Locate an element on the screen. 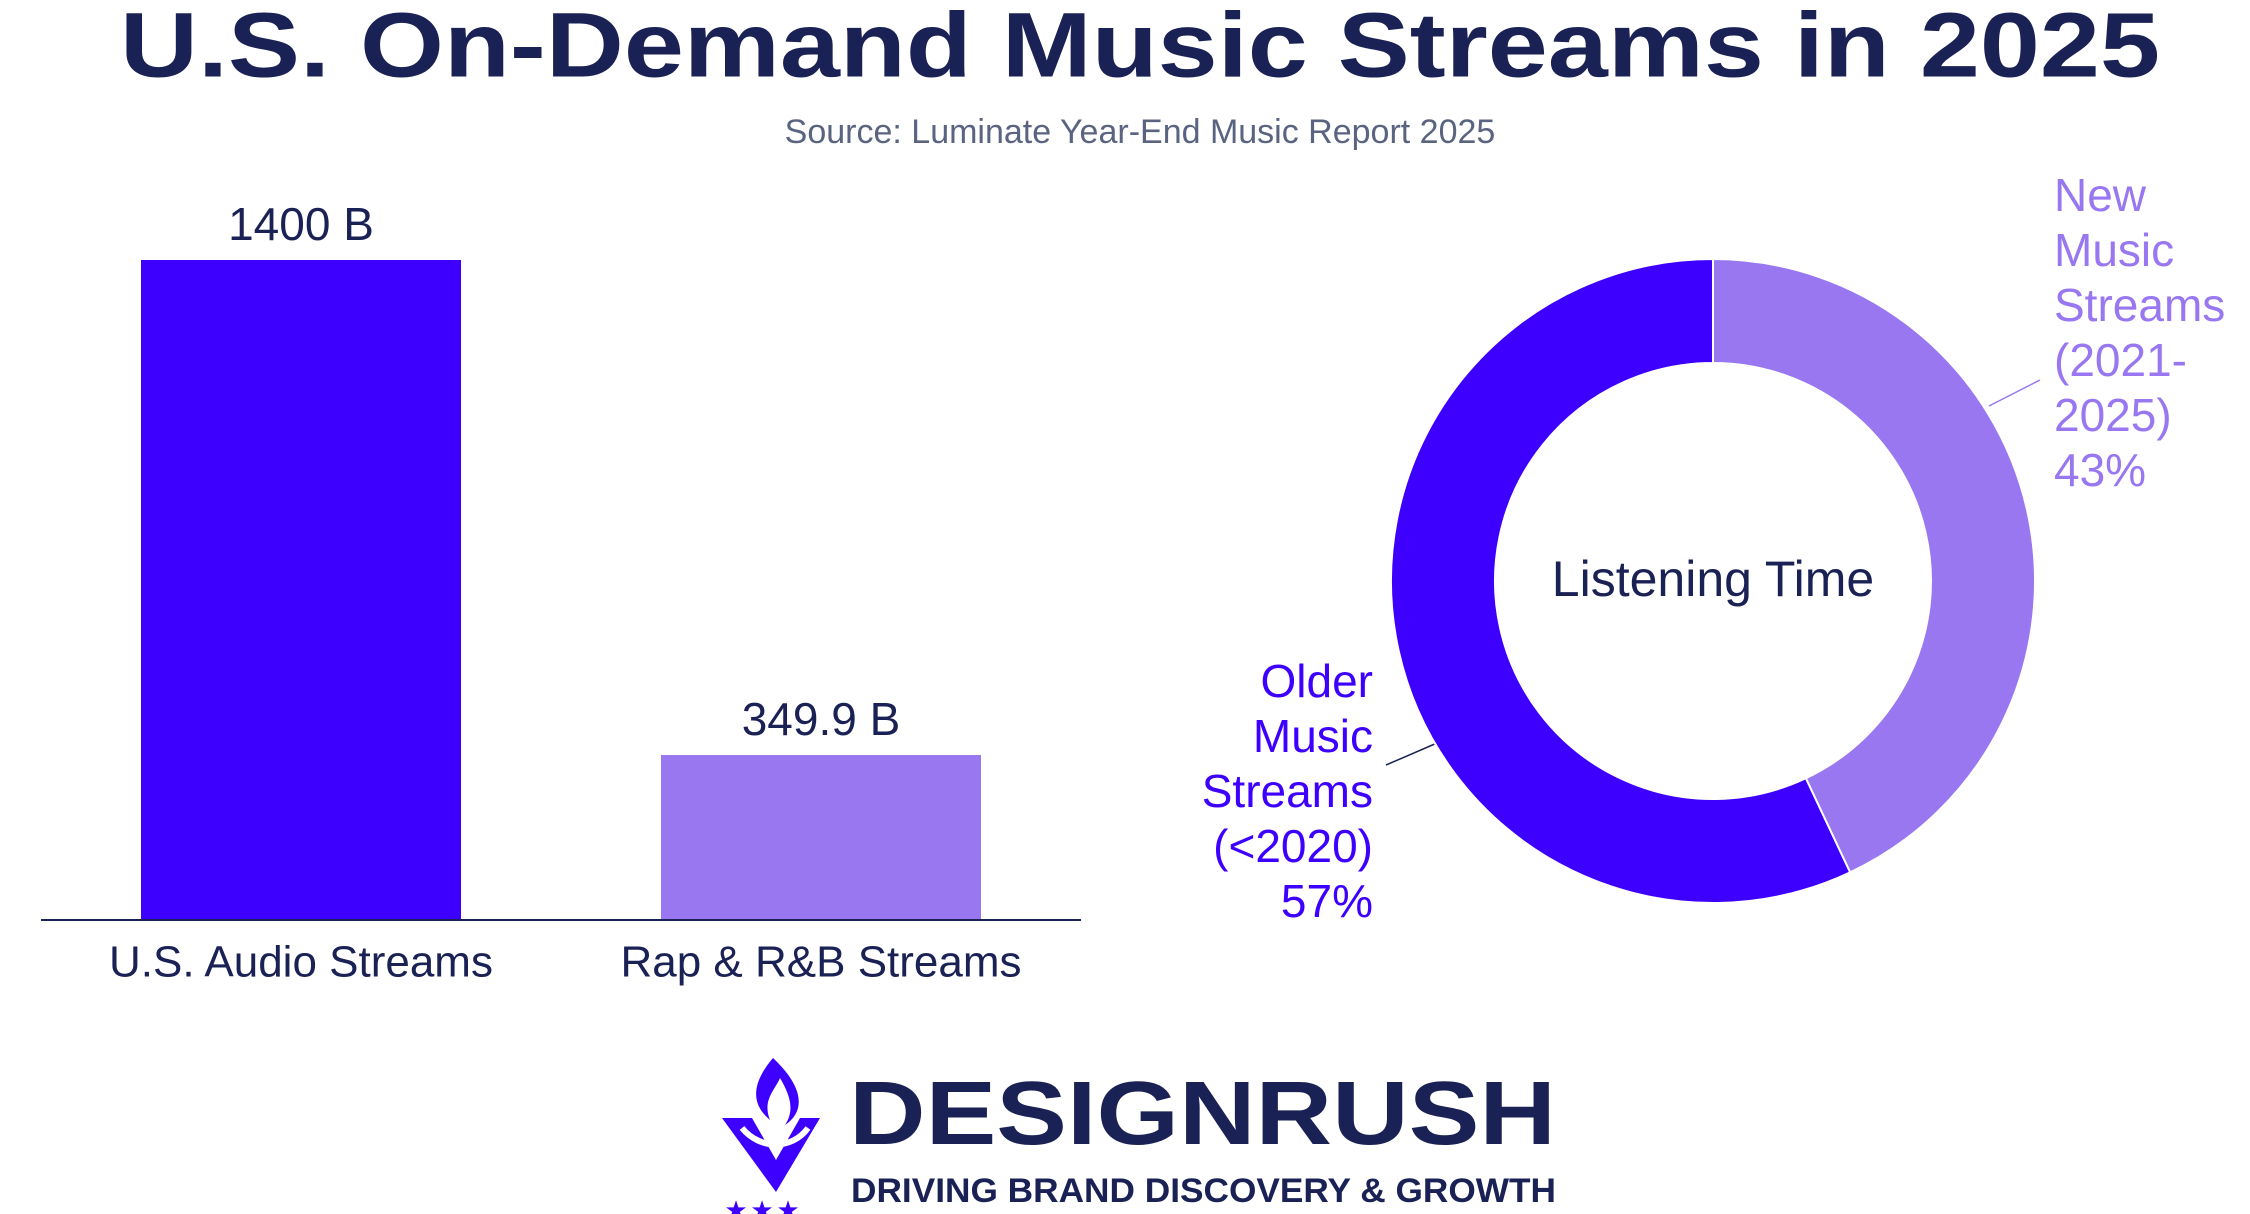 This screenshot has height=1214, width=2250. logo-icon: ★ ★ ★ is located at coordinates (771, 1136).